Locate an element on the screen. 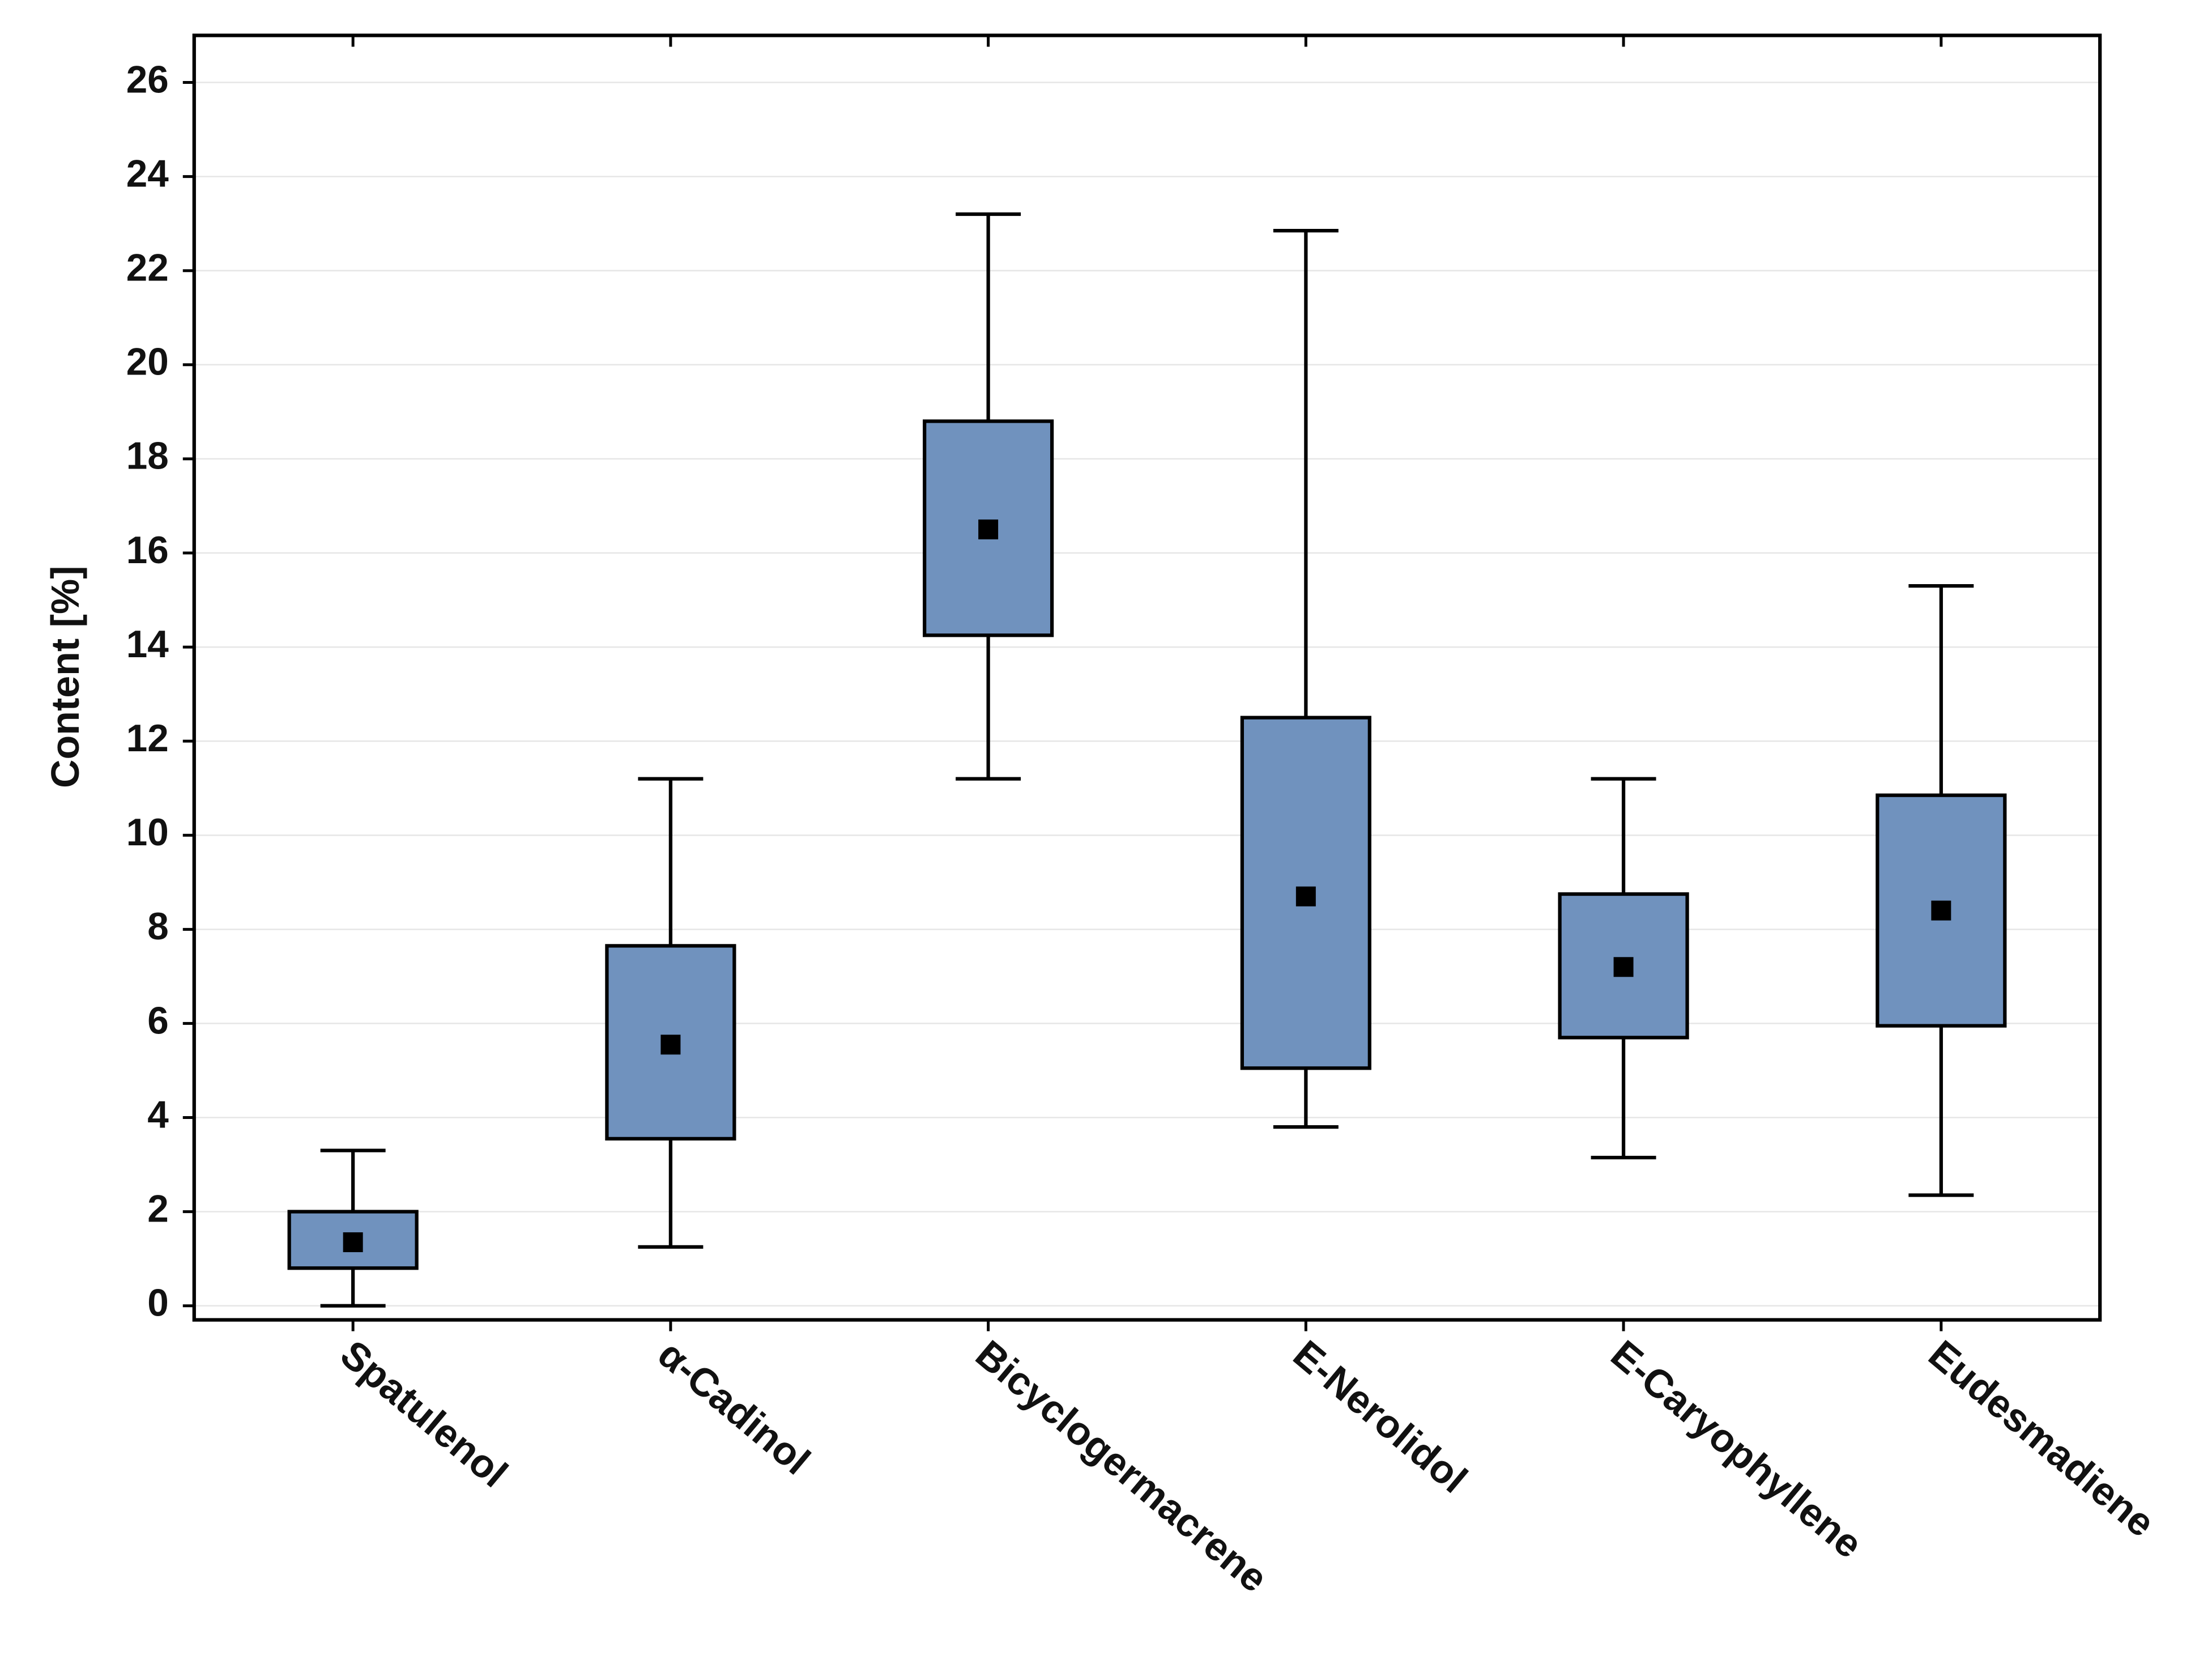 The width and height of the screenshot is (2212, 1664). y-tick-label: 8 is located at coordinates (158, 926).